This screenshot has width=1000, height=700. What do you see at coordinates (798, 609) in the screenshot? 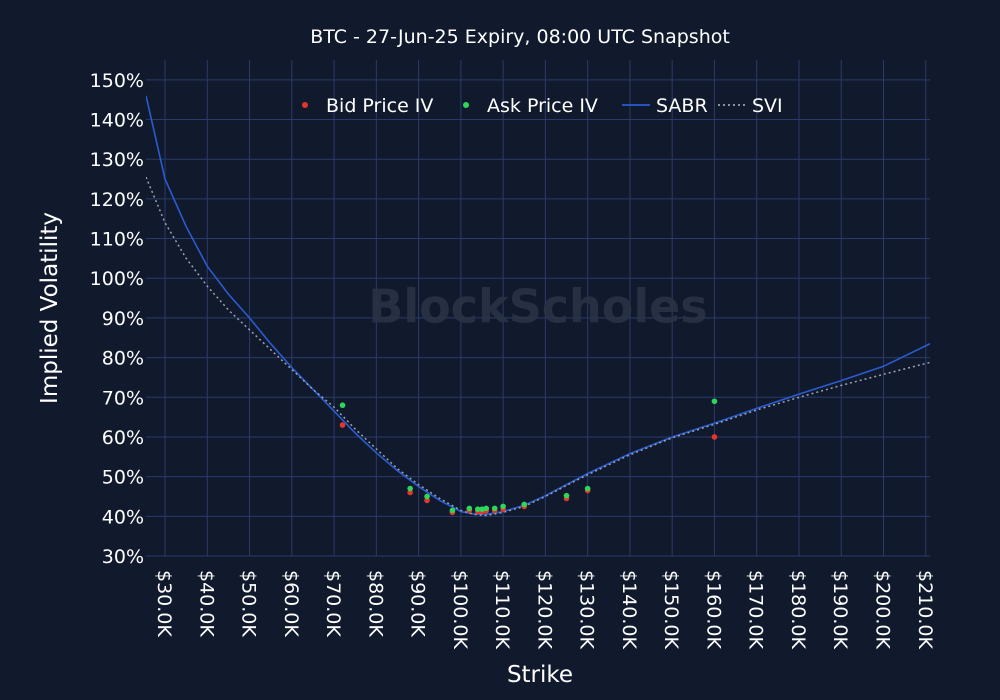
I see `x-tick-label: $180.0K` at bounding box center [798, 609].